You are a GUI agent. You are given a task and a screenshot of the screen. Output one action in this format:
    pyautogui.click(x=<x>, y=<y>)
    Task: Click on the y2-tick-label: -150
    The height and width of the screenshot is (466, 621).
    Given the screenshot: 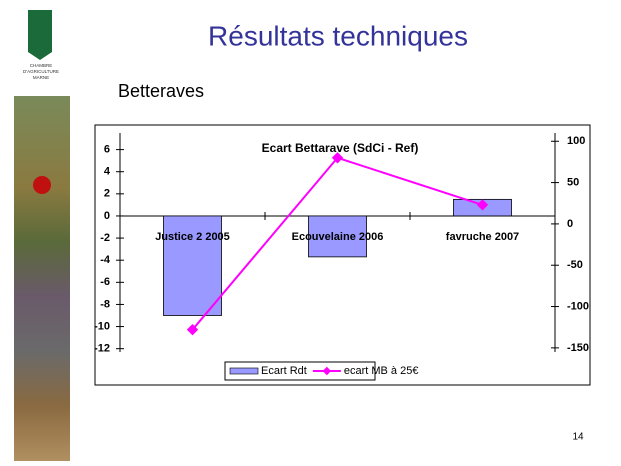 What is the action you would take?
    pyautogui.click(x=578, y=348)
    